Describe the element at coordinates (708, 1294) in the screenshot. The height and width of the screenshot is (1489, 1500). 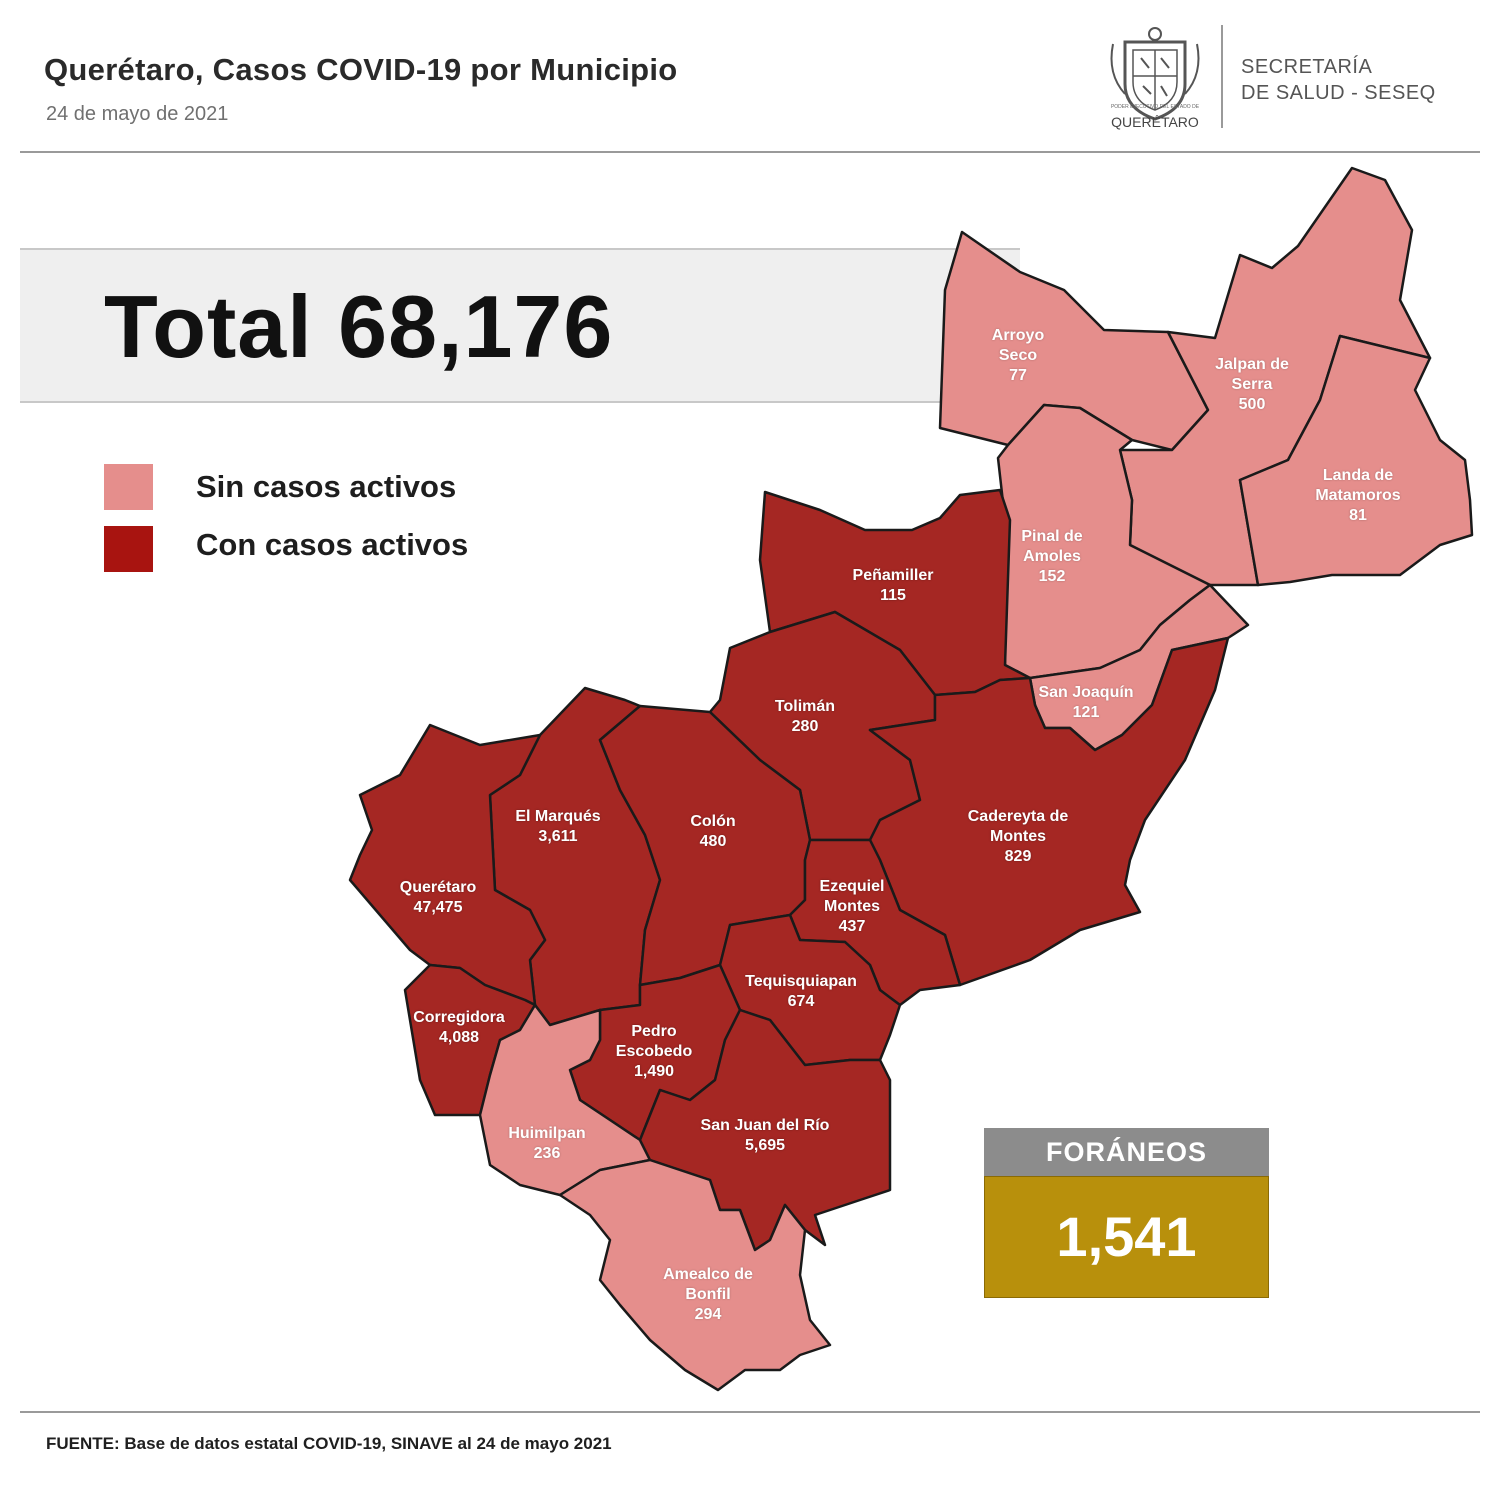
I see `label-amealco-de-bonfil: Amealco de Bonfil 294` at that location.